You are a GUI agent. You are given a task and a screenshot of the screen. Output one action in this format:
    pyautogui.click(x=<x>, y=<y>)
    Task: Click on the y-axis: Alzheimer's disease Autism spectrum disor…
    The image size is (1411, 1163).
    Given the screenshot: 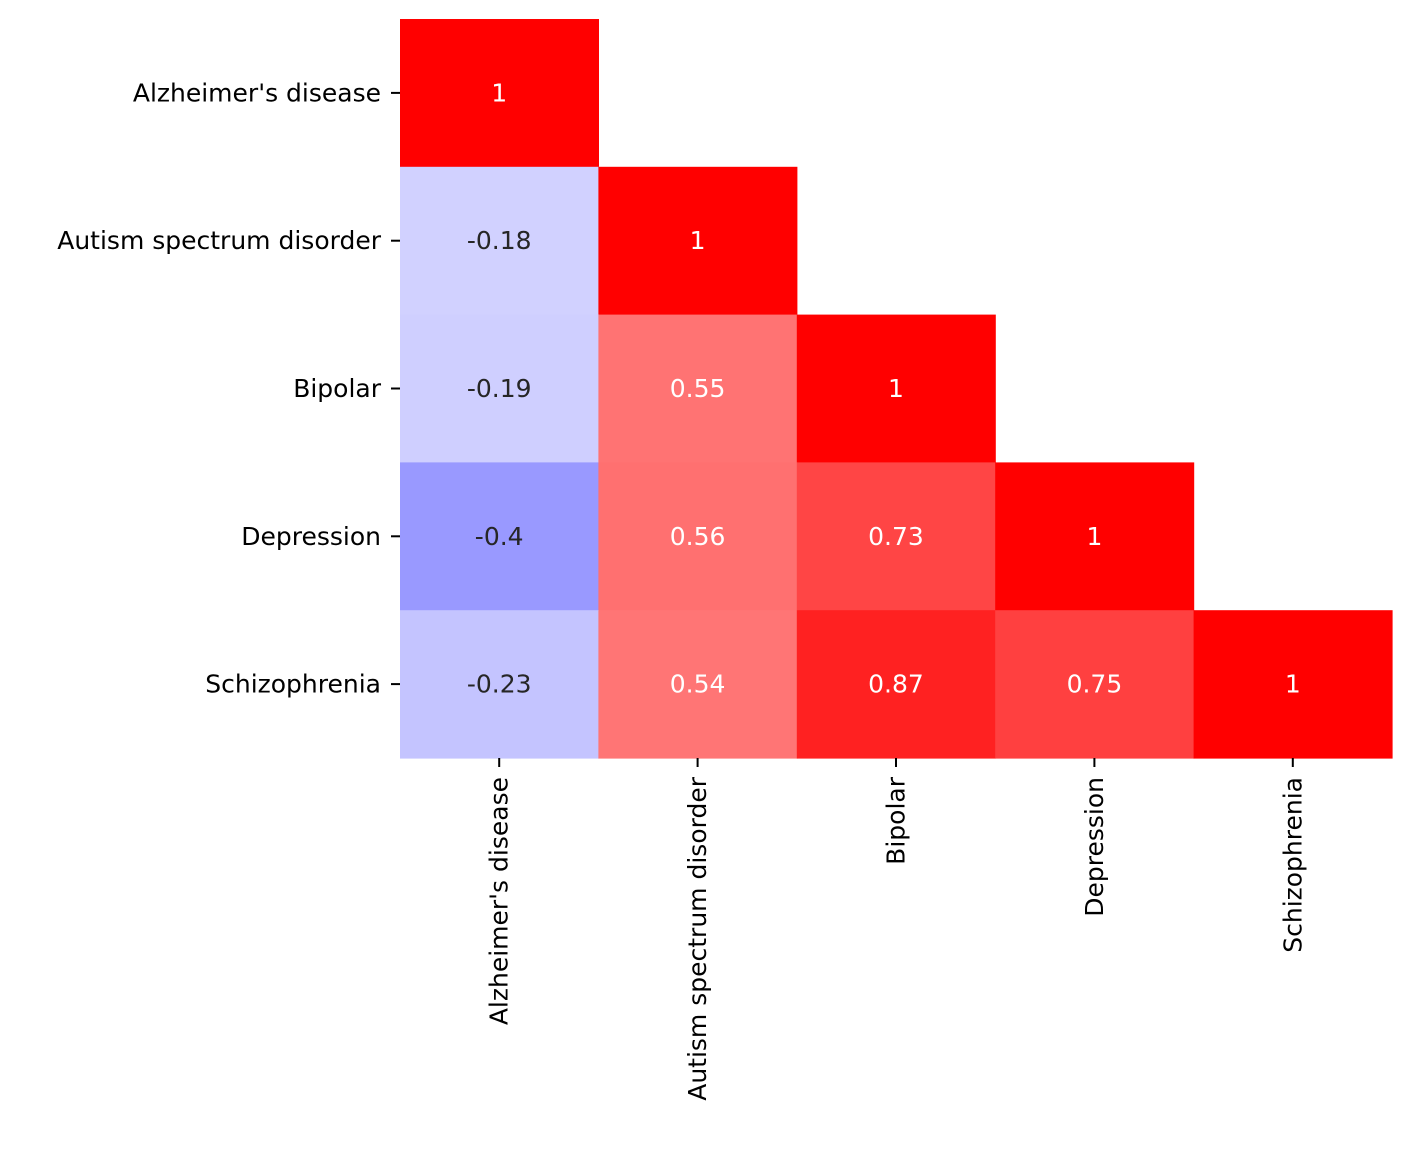 What is the action you would take?
    pyautogui.click(x=228, y=388)
    